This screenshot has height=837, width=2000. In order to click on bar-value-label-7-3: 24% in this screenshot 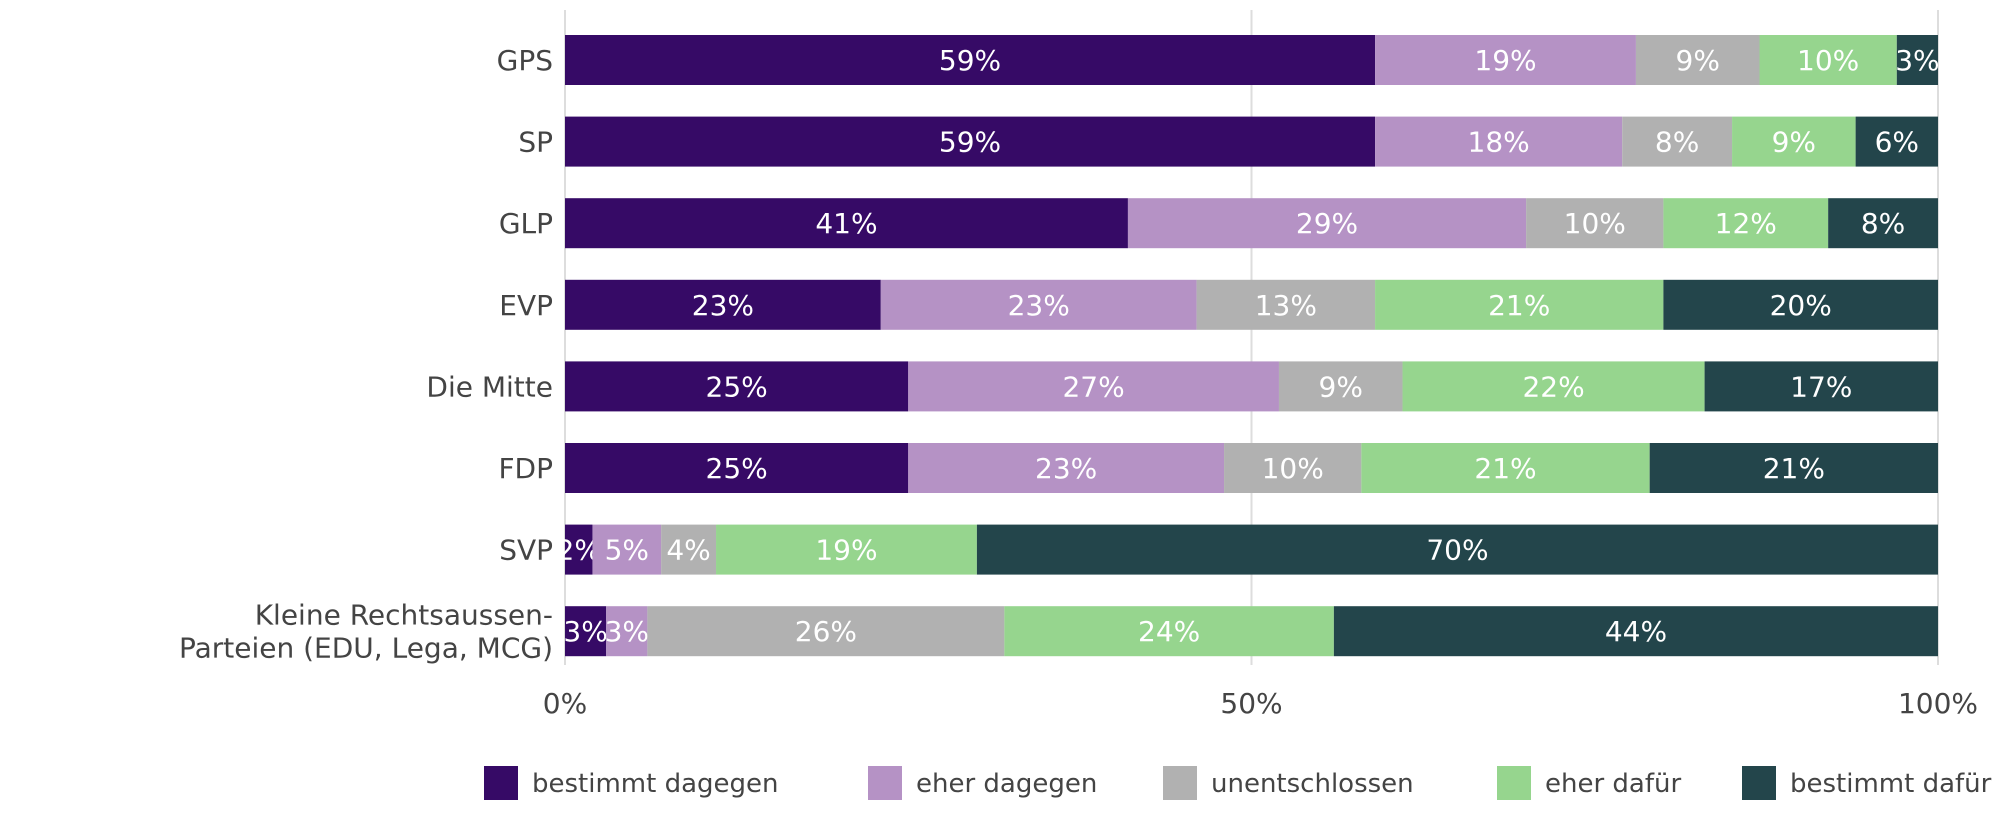, I will do `click(1169, 631)`.